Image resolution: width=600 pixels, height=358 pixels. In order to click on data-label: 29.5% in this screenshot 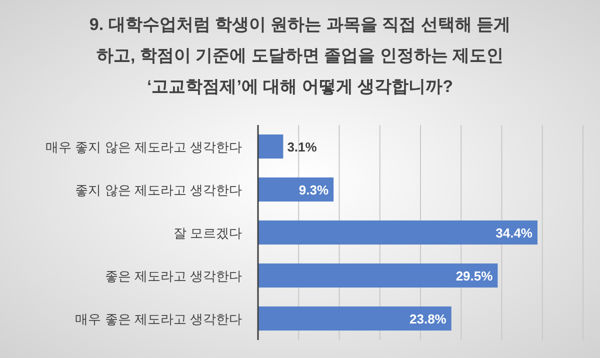, I will do `click(475, 276)`.